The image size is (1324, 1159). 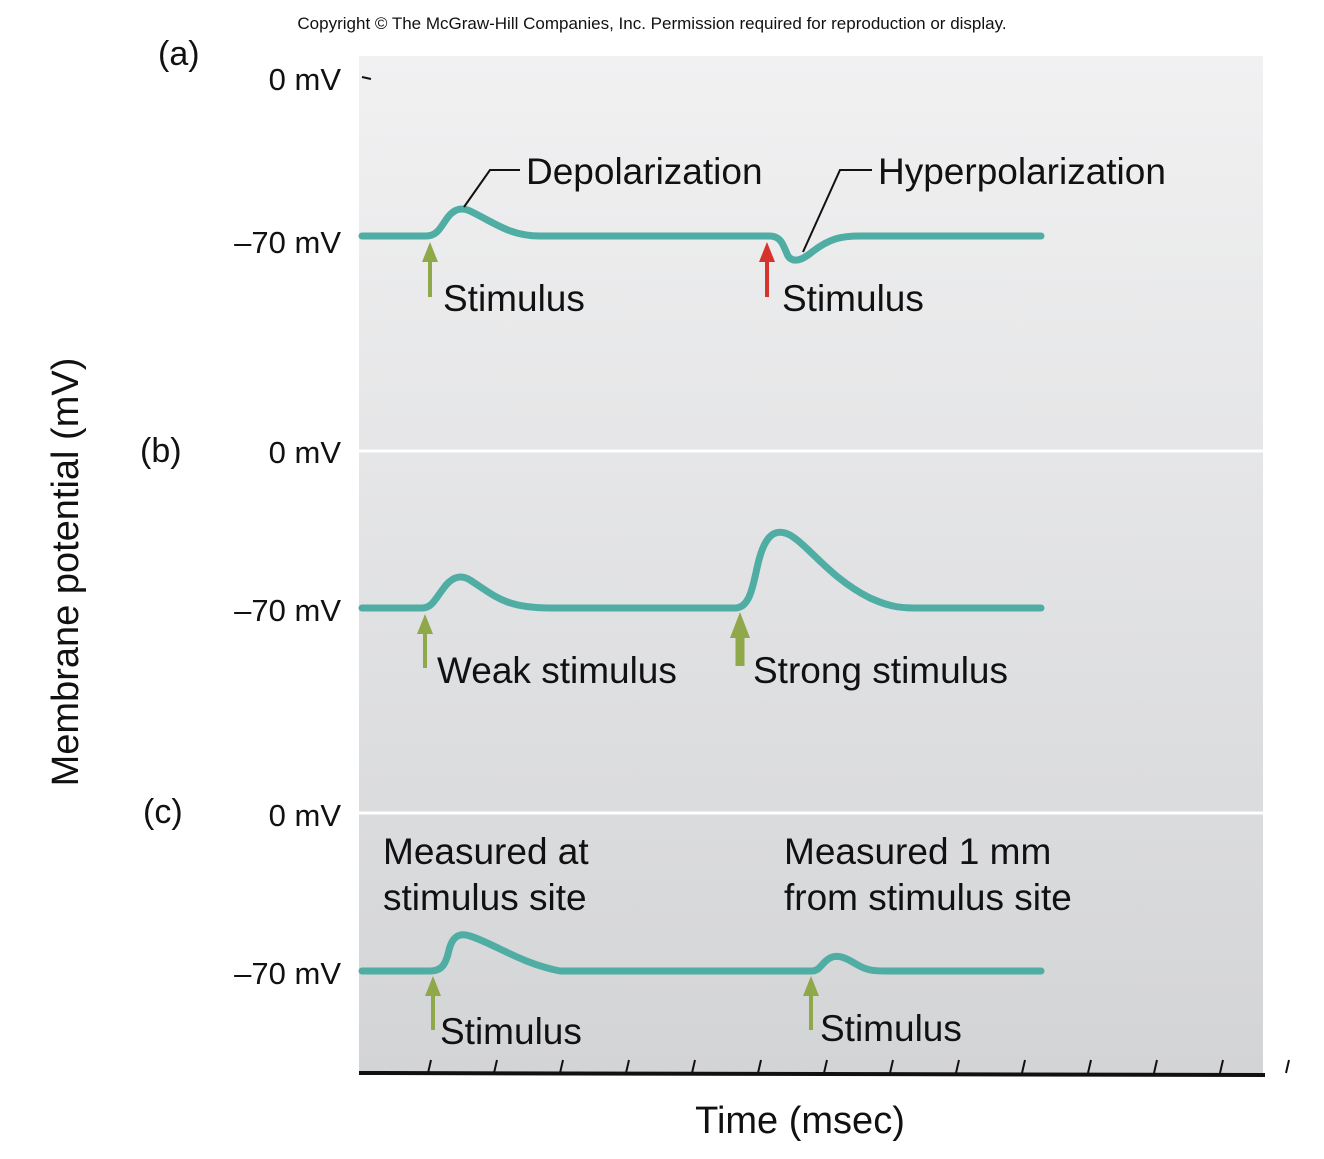 What do you see at coordinates (287, 610) in the screenshot?
I see `panel-b-rest-label: –70 mV` at bounding box center [287, 610].